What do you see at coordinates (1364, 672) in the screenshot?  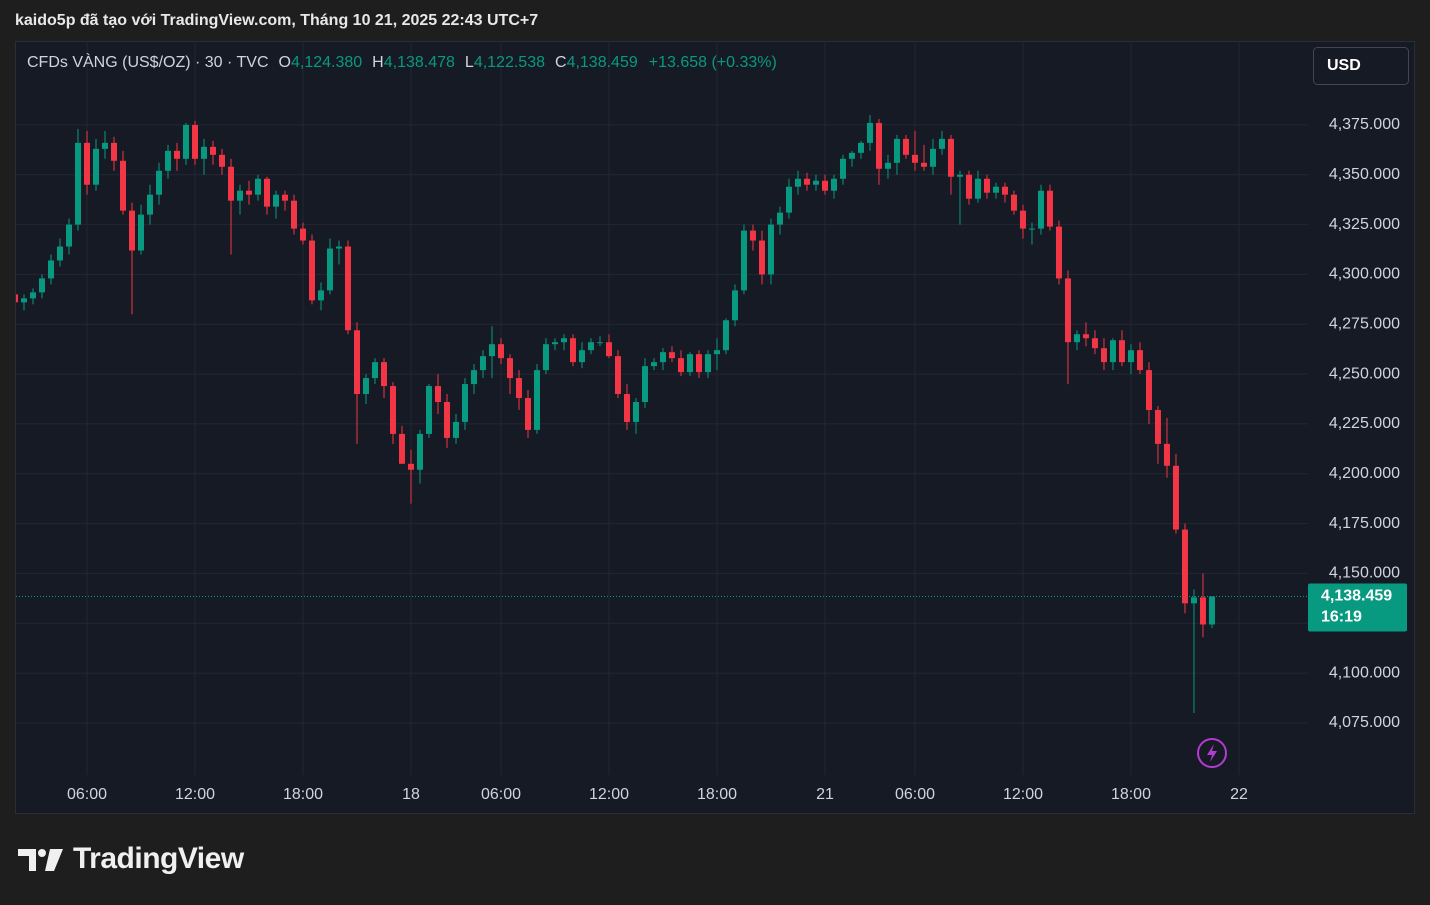 I see `y-tick-label: 4,100.000` at bounding box center [1364, 672].